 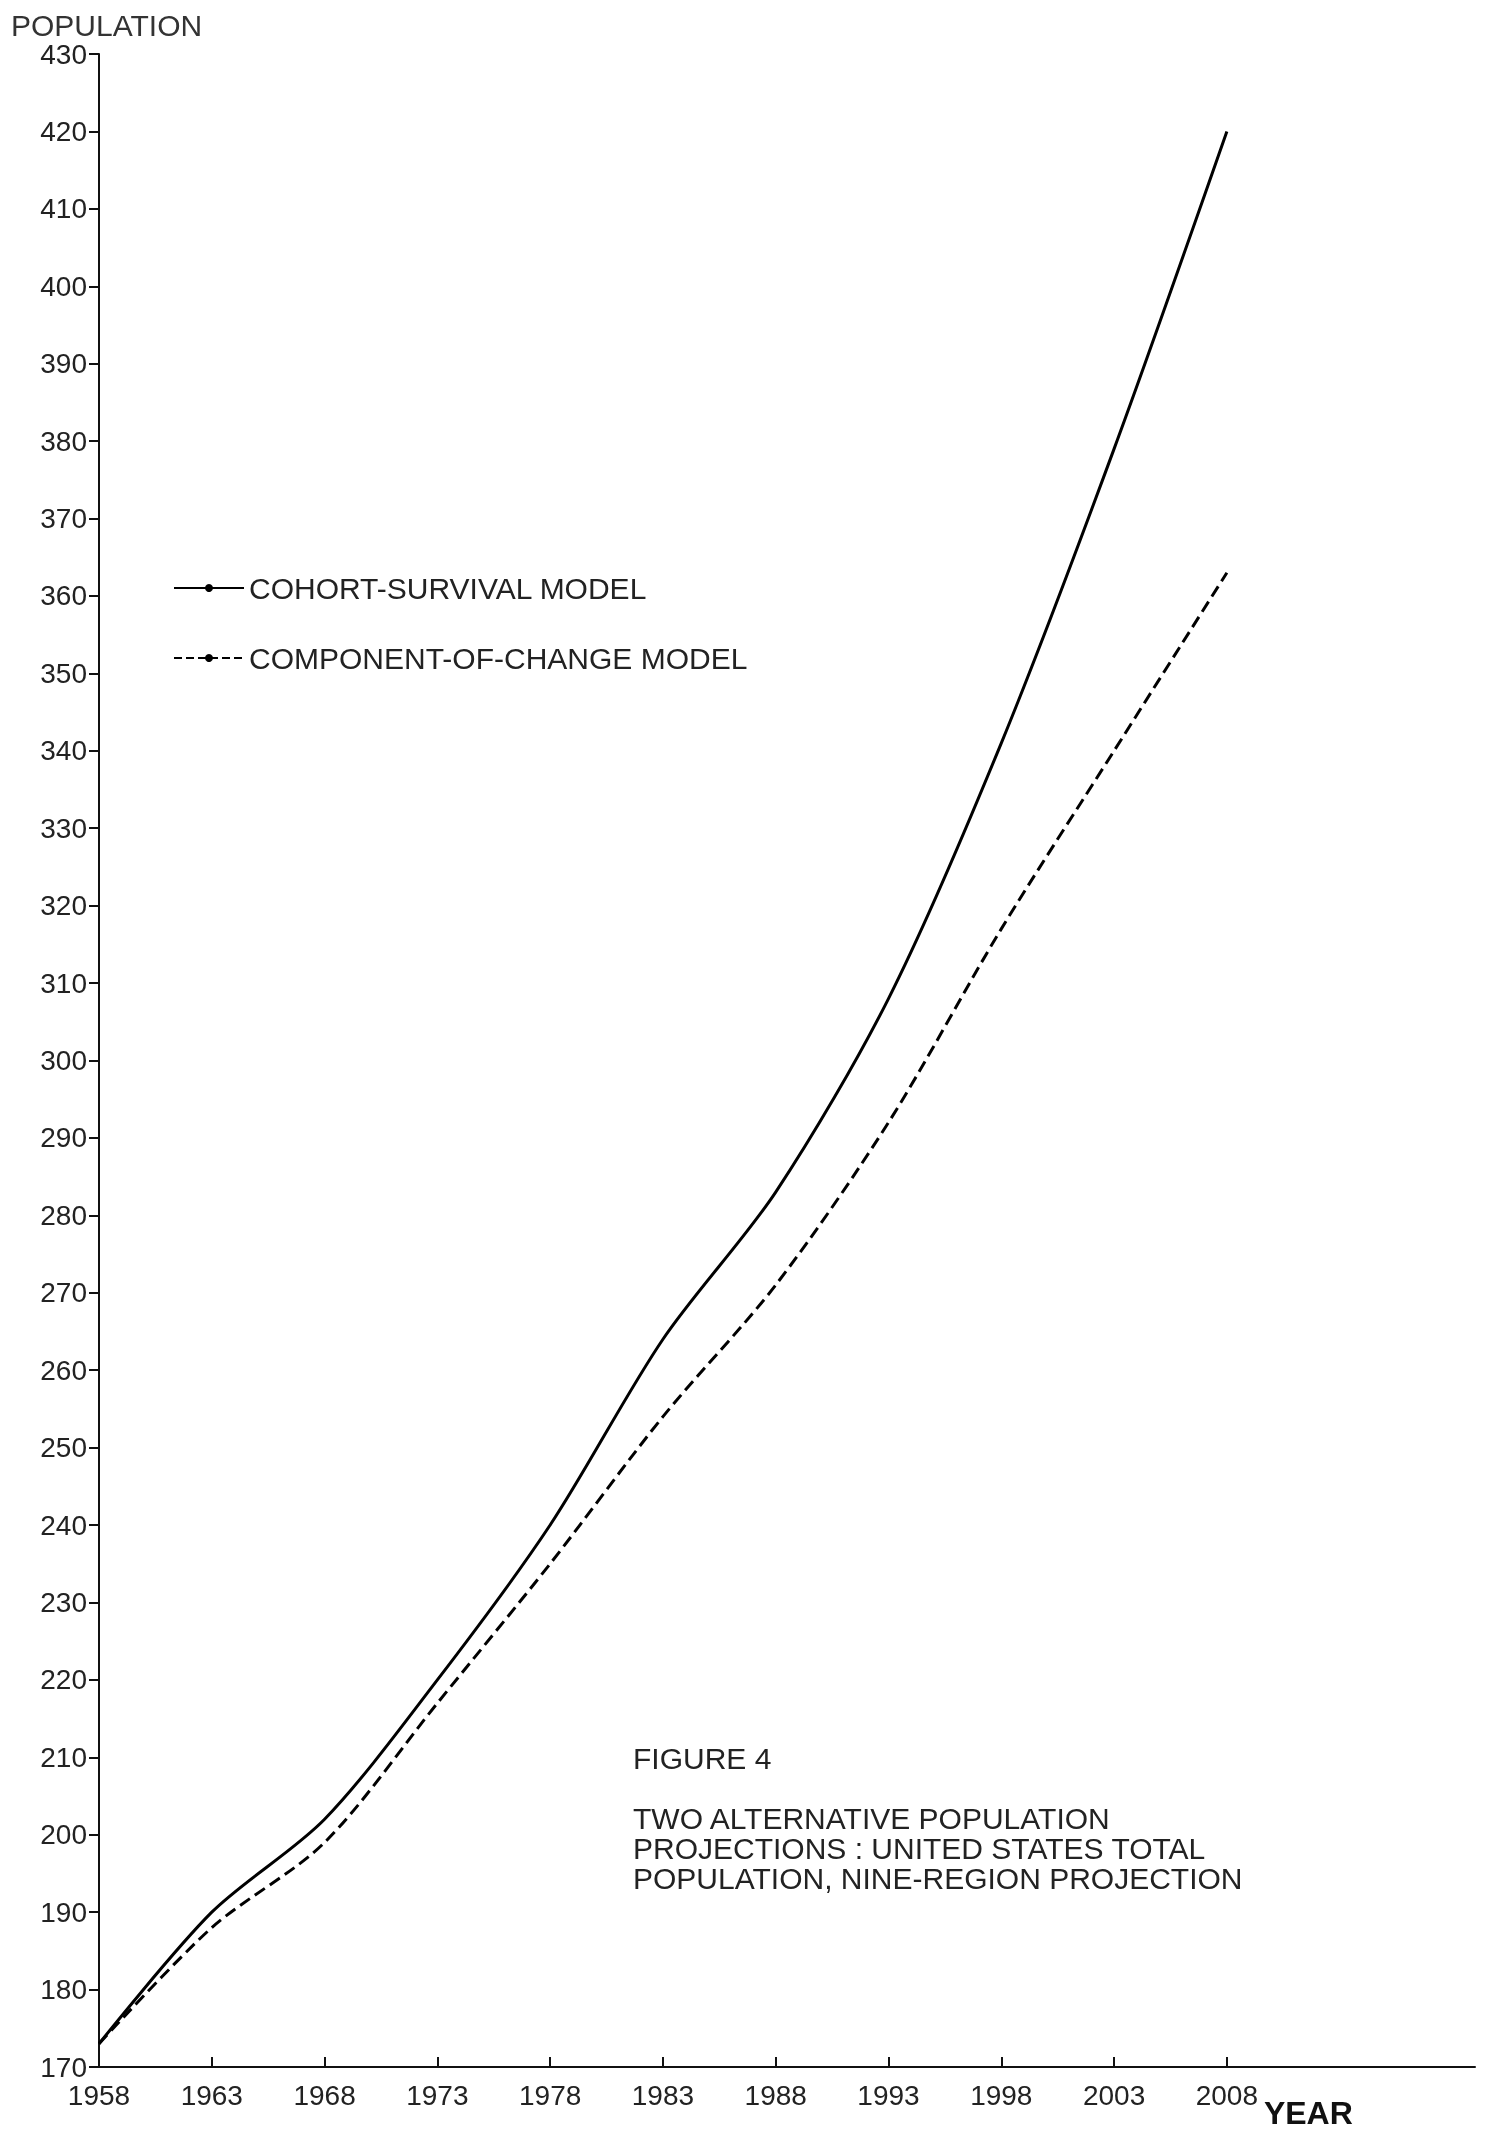 What do you see at coordinates (63, 131) in the screenshot?
I see `y-tick-label: 420` at bounding box center [63, 131].